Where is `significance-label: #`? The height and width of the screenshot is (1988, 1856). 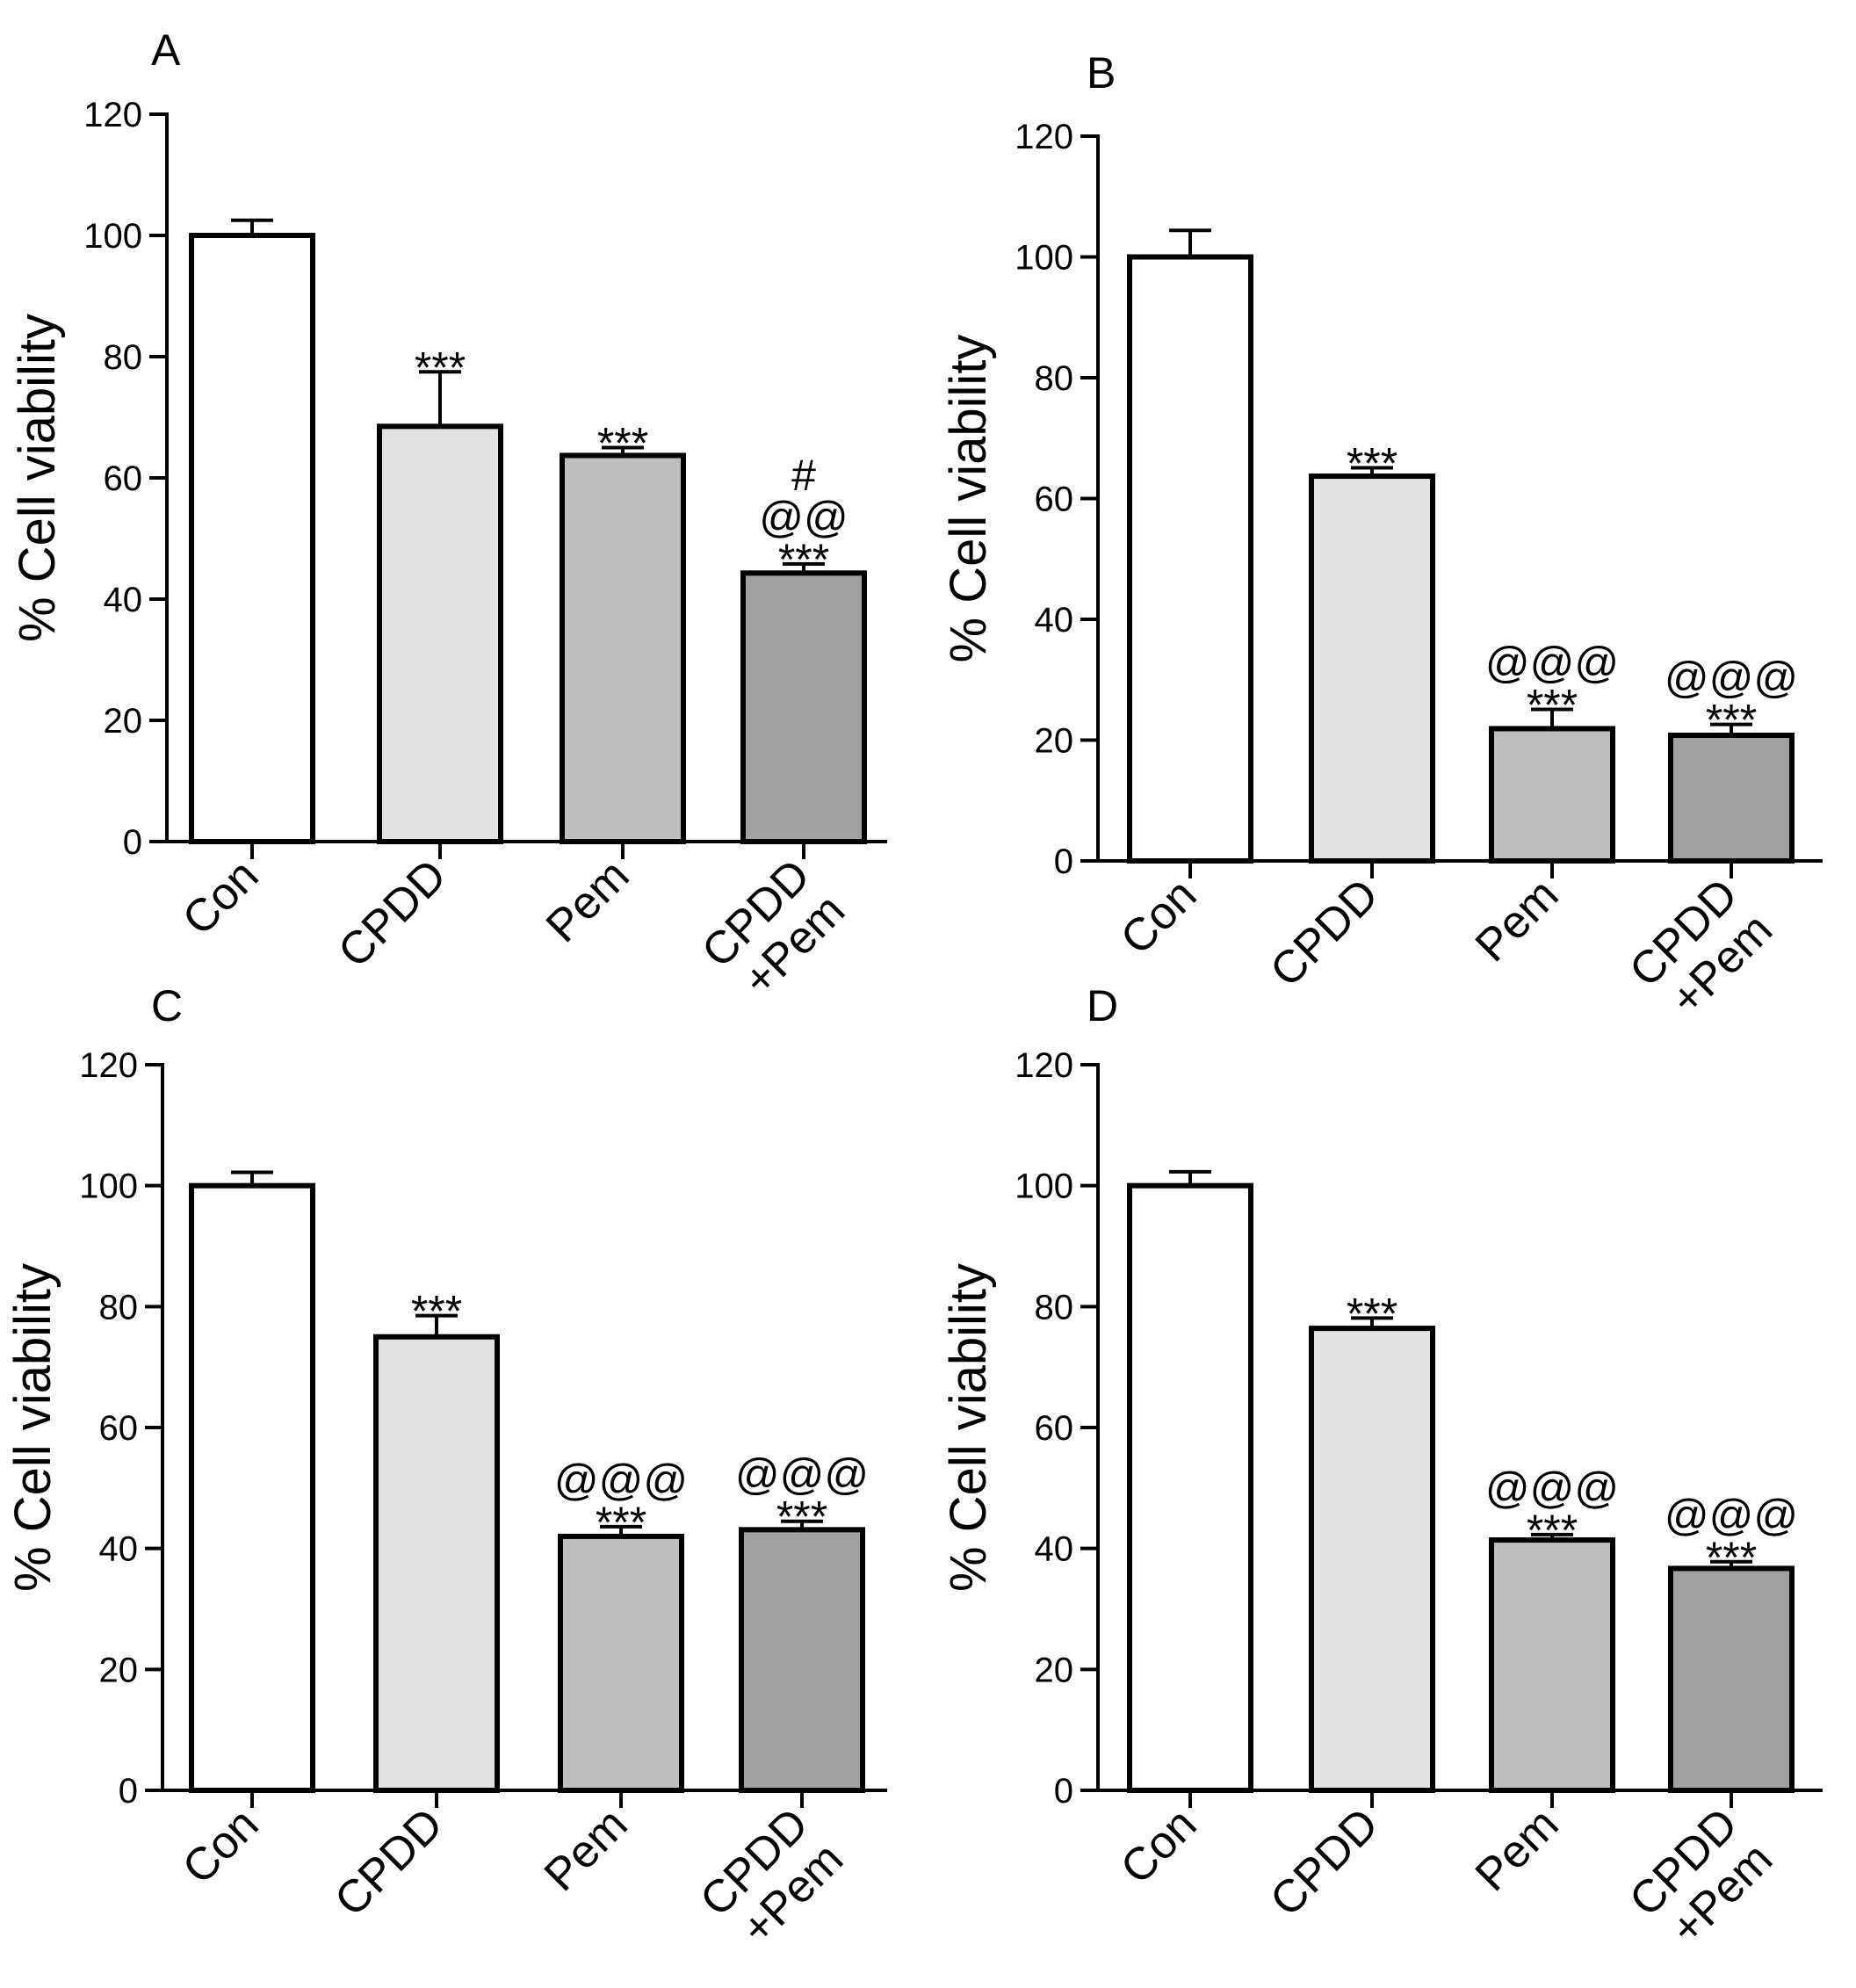 significance-label: # is located at coordinates (803, 475).